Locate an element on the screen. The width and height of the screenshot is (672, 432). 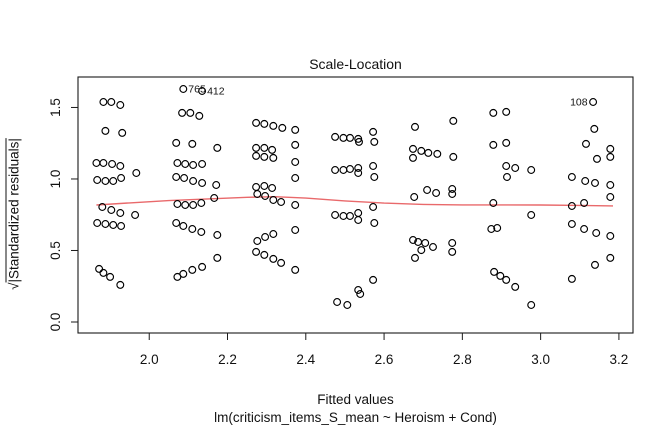
x-axis-tick-label: 2.8 is located at coordinates (462, 359).